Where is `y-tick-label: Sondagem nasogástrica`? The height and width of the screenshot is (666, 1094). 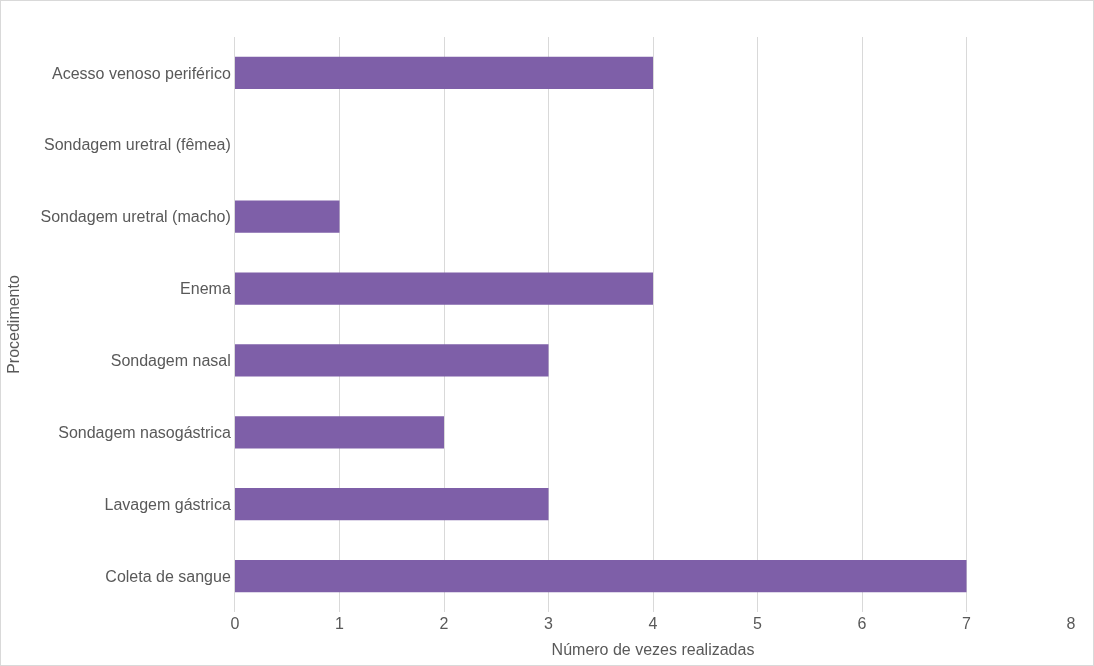
y-tick-label: Sondagem nasogástrica is located at coordinates (144, 432).